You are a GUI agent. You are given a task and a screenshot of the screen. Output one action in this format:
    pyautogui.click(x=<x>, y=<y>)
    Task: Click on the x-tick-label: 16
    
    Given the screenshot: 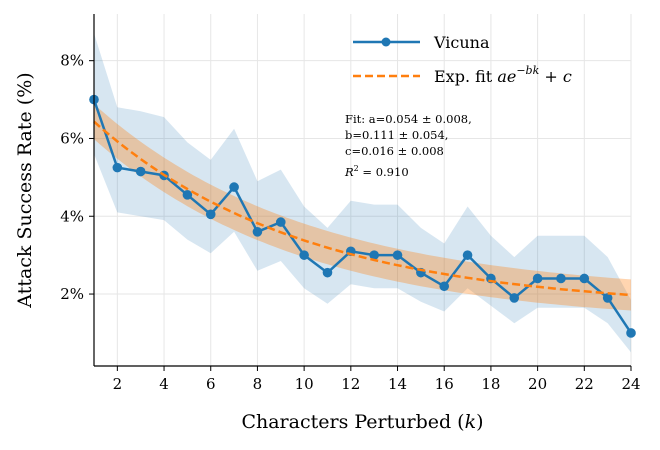 What is the action you would take?
    pyautogui.click(x=444, y=384)
    